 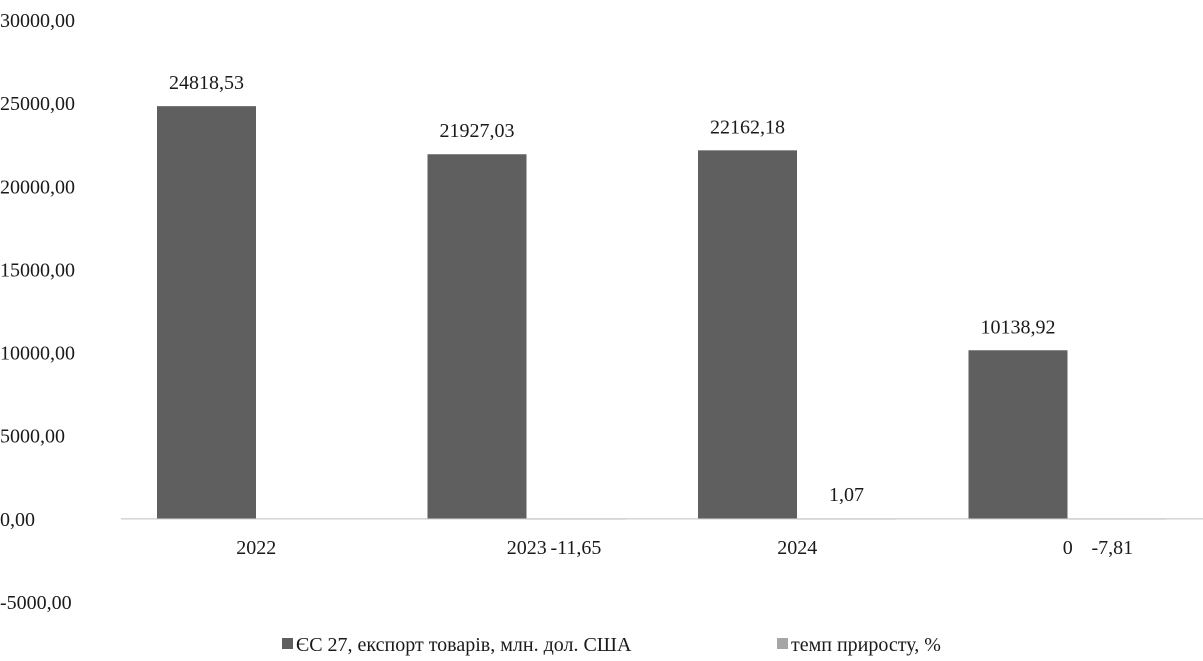 What do you see at coordinates (17, 520) in the screenshot?
I see `y-tick-label: 0,00` at bounding box center [17, 520].